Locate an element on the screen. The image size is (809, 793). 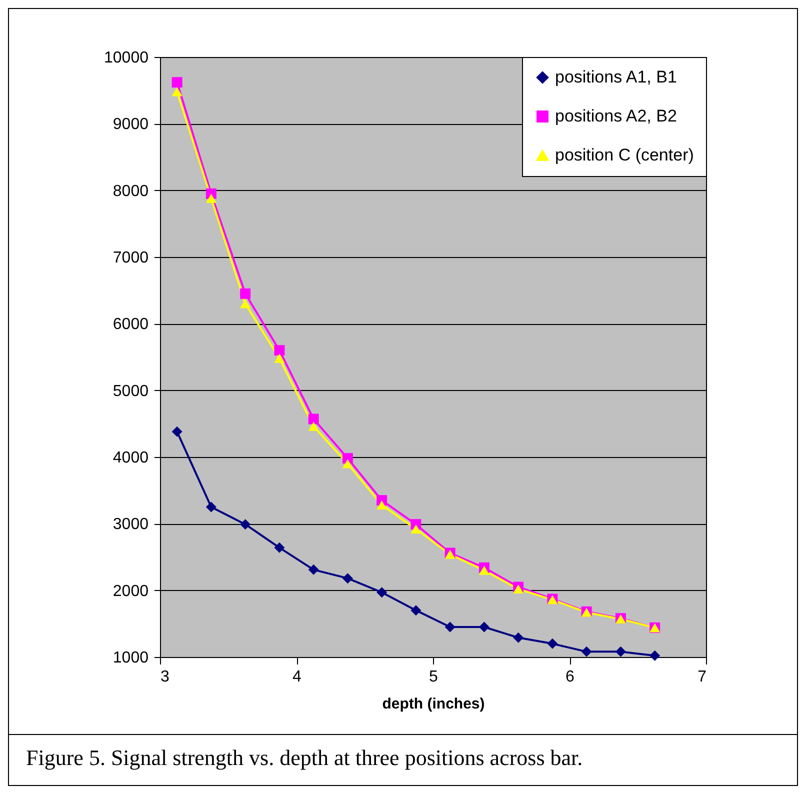
y-tick-label: 7000 is located at coordinates (130, 258).